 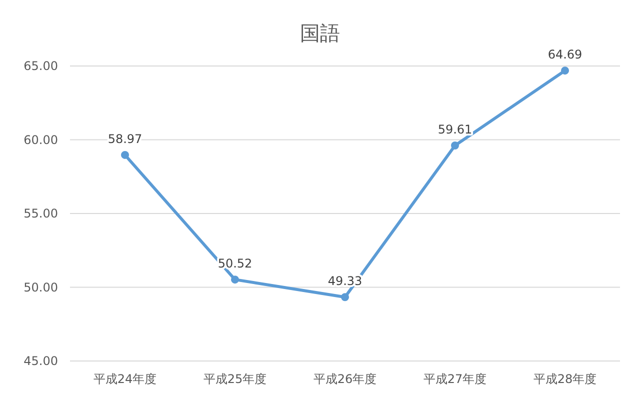 What do you see at coordinates (41, 139) in the screenshot?
I see `y-tick-label: 60.00` at bounding box center [41, 139].